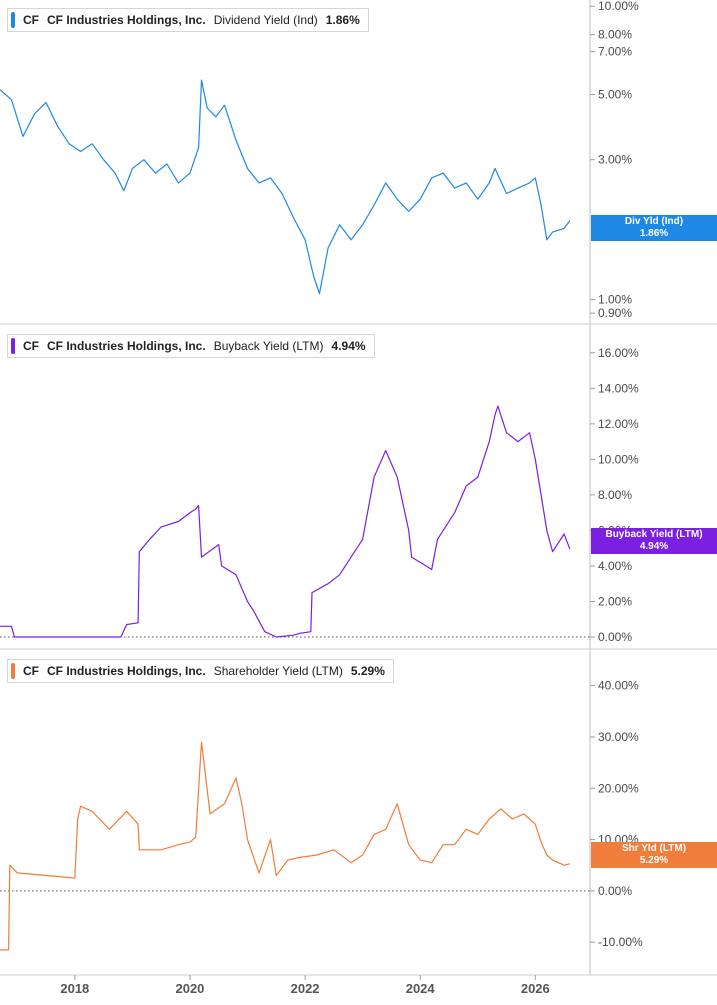 The image size is (717, 1005). I want to click on y-tick-label: 2.00%, so click(615, 601).